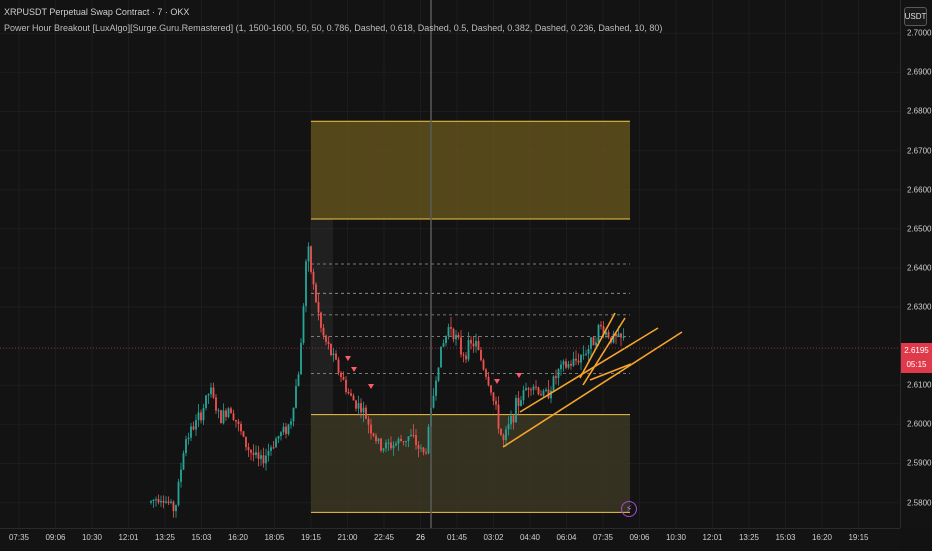  I want to click on high-zone, so click(470, 170).